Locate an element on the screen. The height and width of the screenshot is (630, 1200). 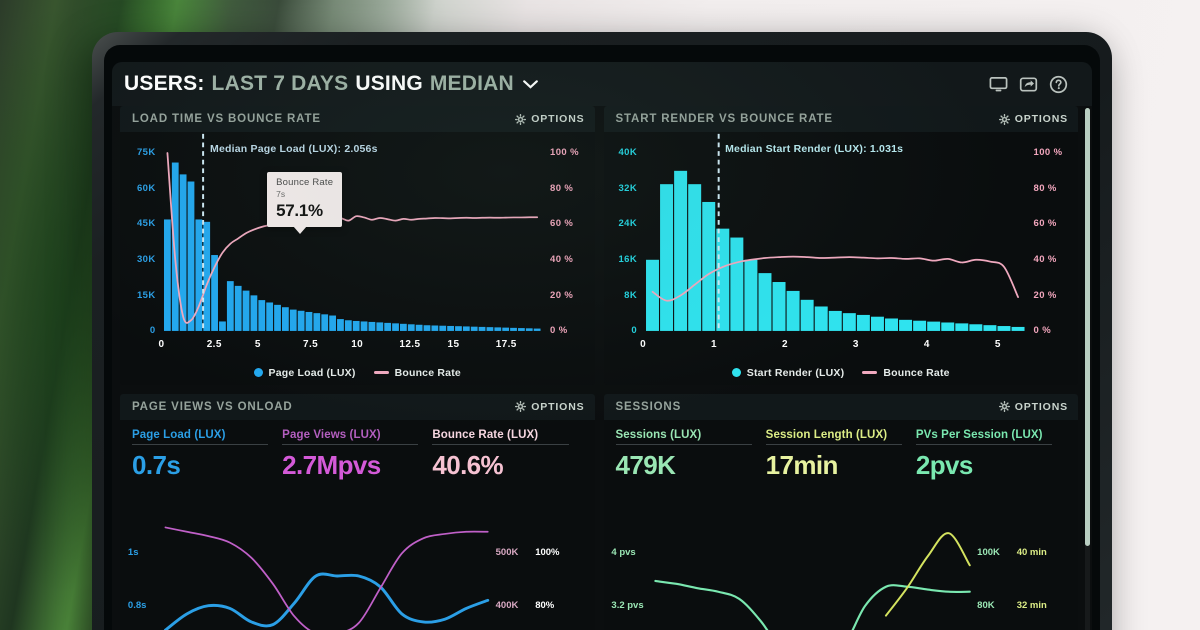
panel-header: SESSIONS OPTIONS is located at coordinates (840, 406).